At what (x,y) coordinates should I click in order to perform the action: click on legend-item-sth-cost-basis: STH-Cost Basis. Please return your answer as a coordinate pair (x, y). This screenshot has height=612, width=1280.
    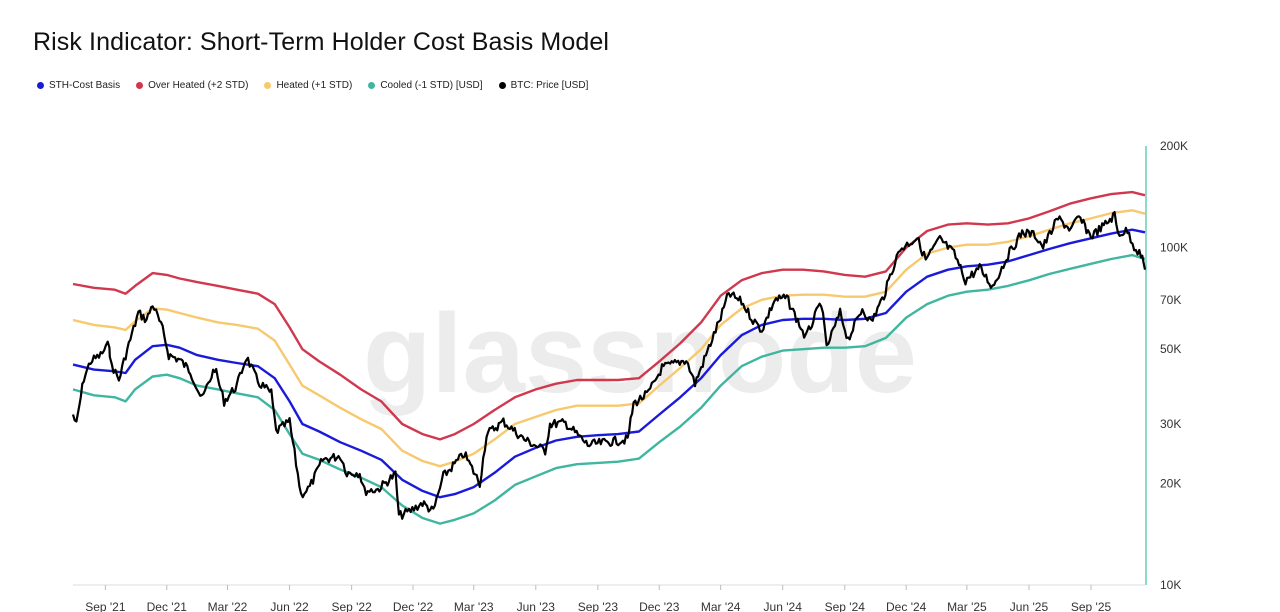
    Looking at the image, I should click on (78, 85).